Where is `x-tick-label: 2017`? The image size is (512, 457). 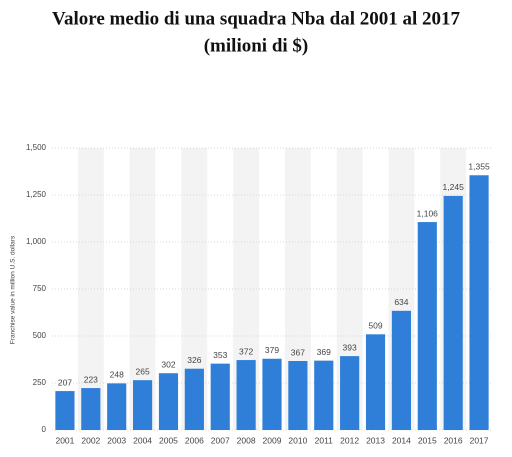 x-tick-label: 2017 is located at coordinates (479, 440).